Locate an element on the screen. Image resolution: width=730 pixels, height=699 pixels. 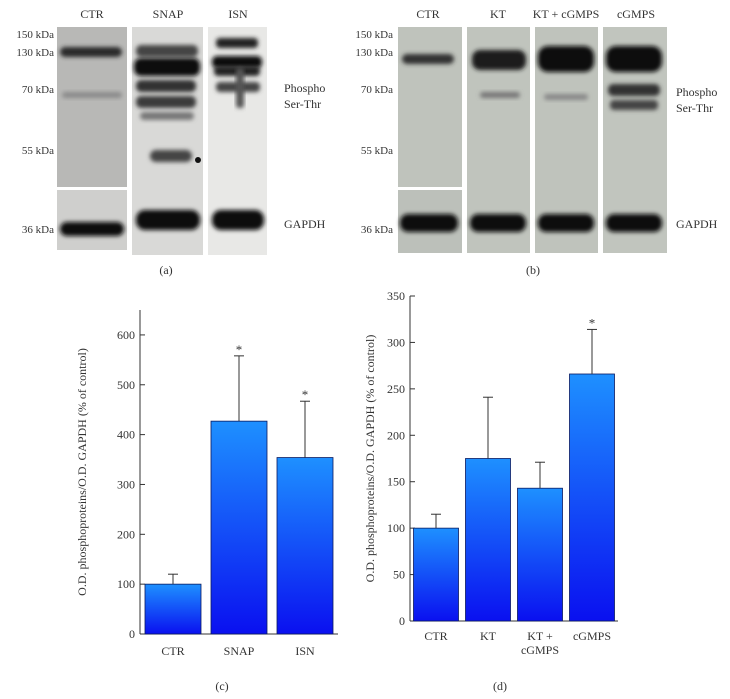
ser-thr-label-a: Ser-Thr is located at coordinates (302, 104).